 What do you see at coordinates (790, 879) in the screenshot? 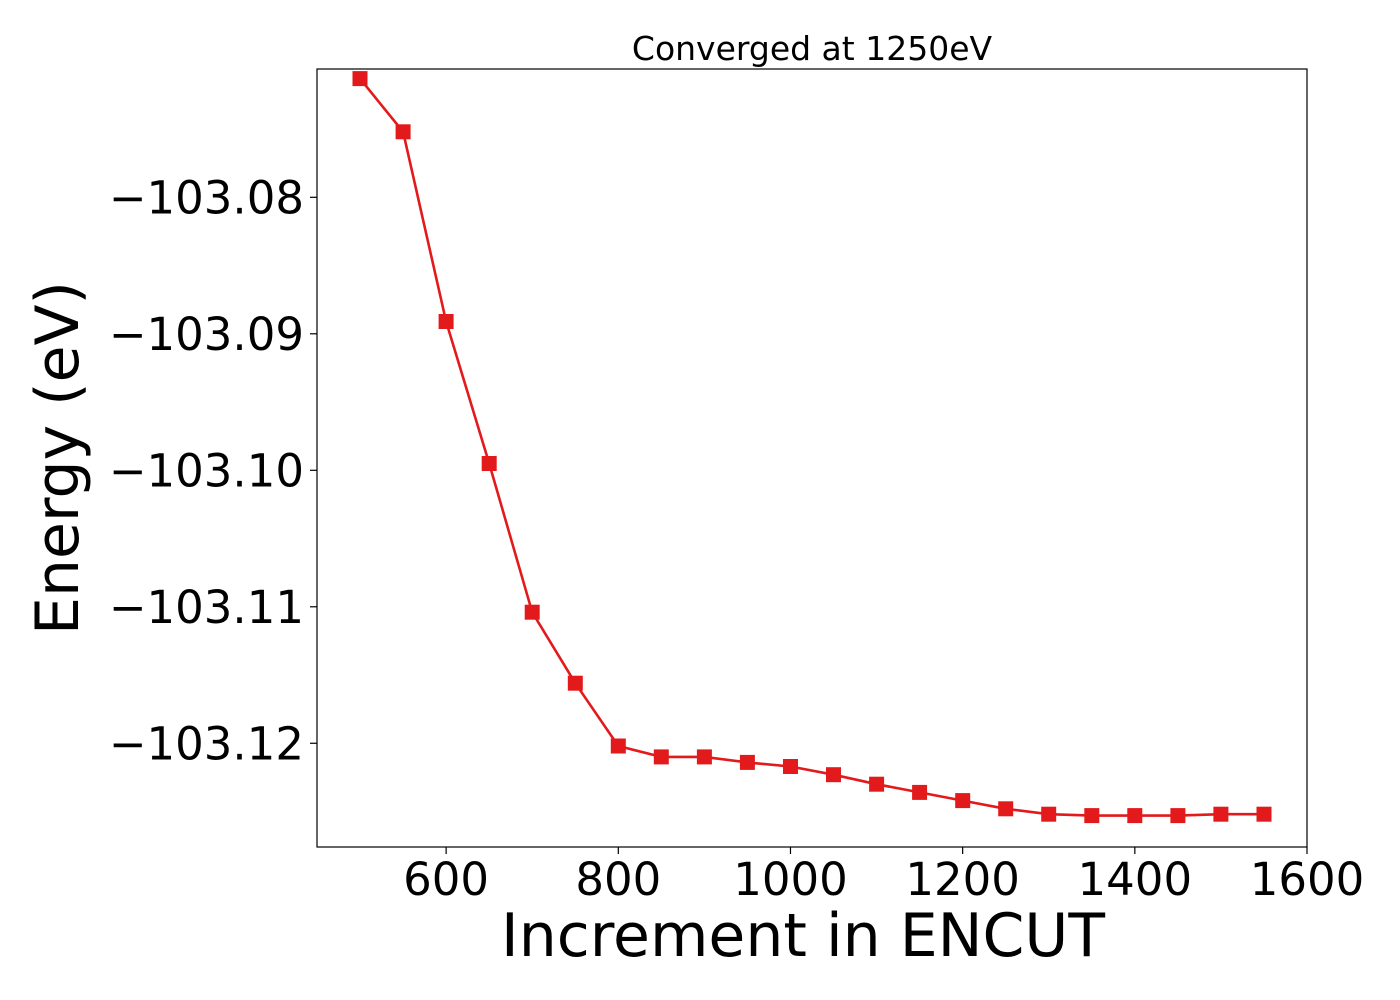
I see `x-tick-label: 1000` at bounding box center [790, 879].